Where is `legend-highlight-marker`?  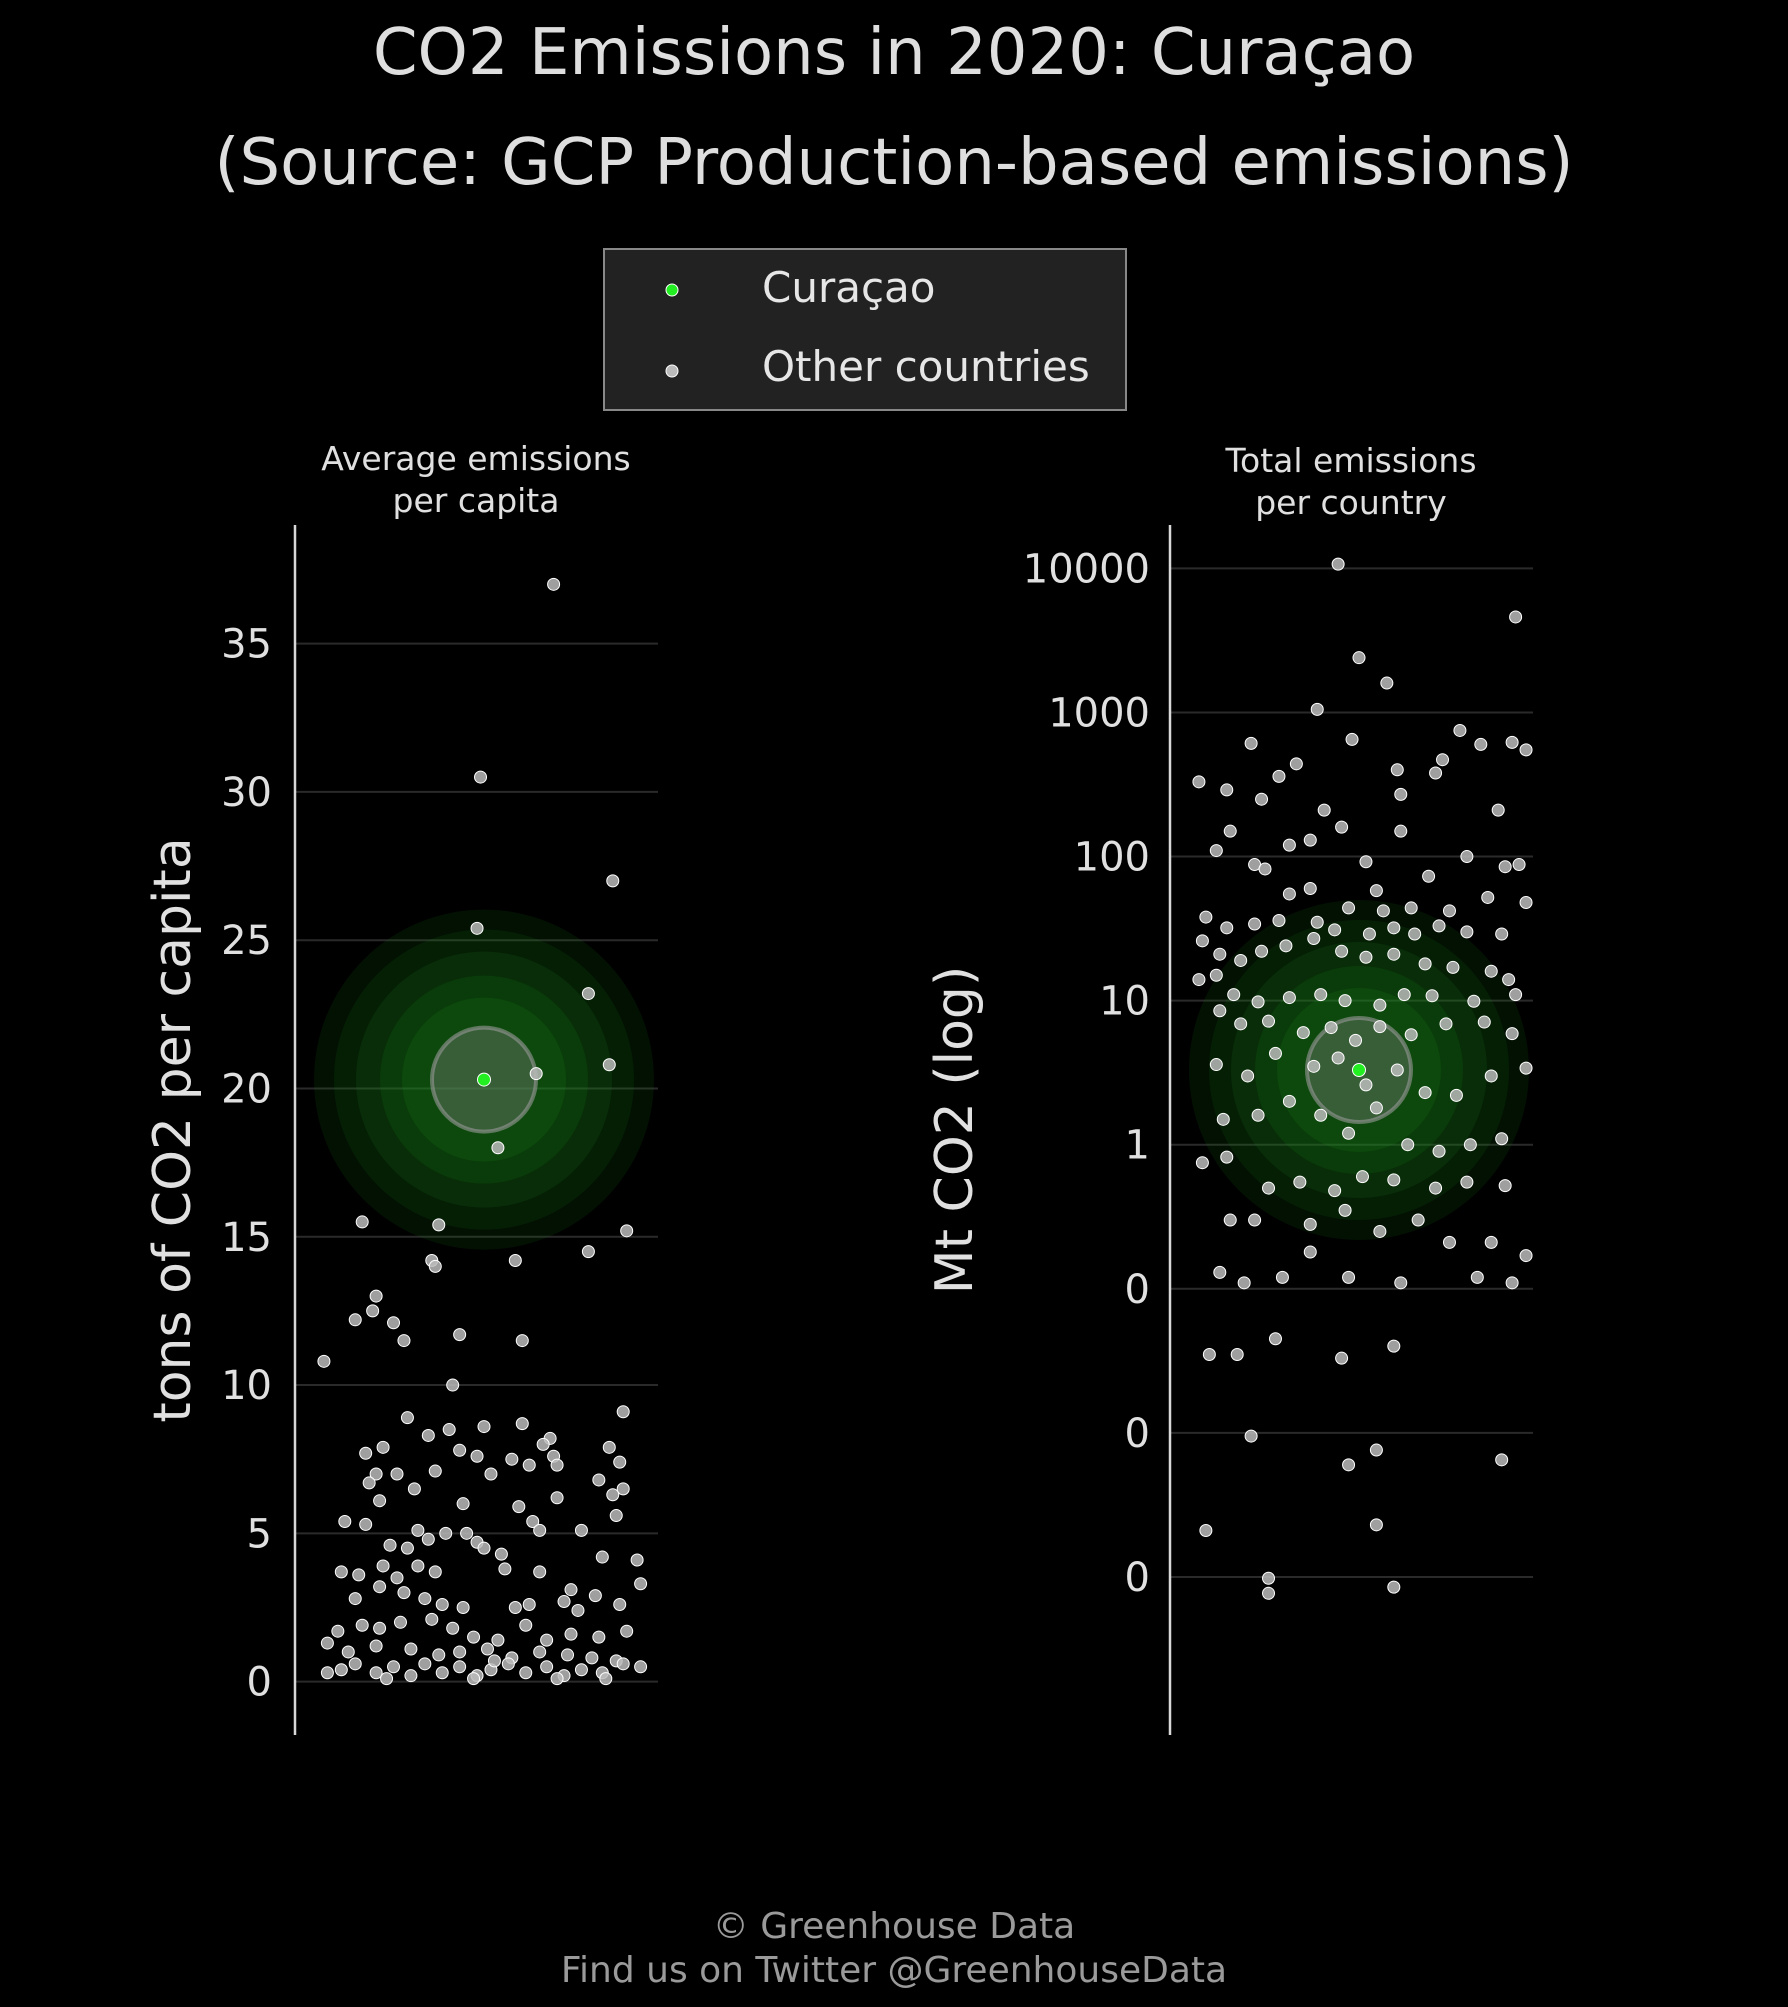
legend-highlight-marker is located at coordinates (672, 290).